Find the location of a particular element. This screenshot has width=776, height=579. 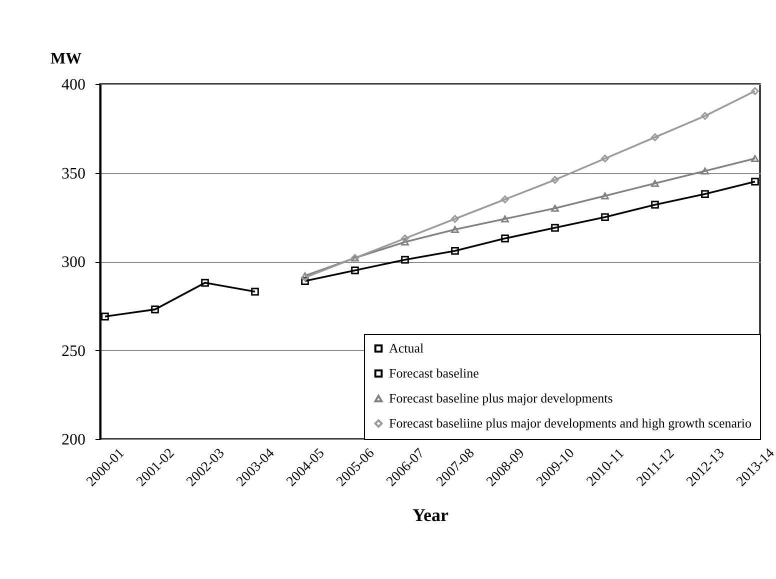

y-tick-label: 400 is located at coordinates (74, 85).